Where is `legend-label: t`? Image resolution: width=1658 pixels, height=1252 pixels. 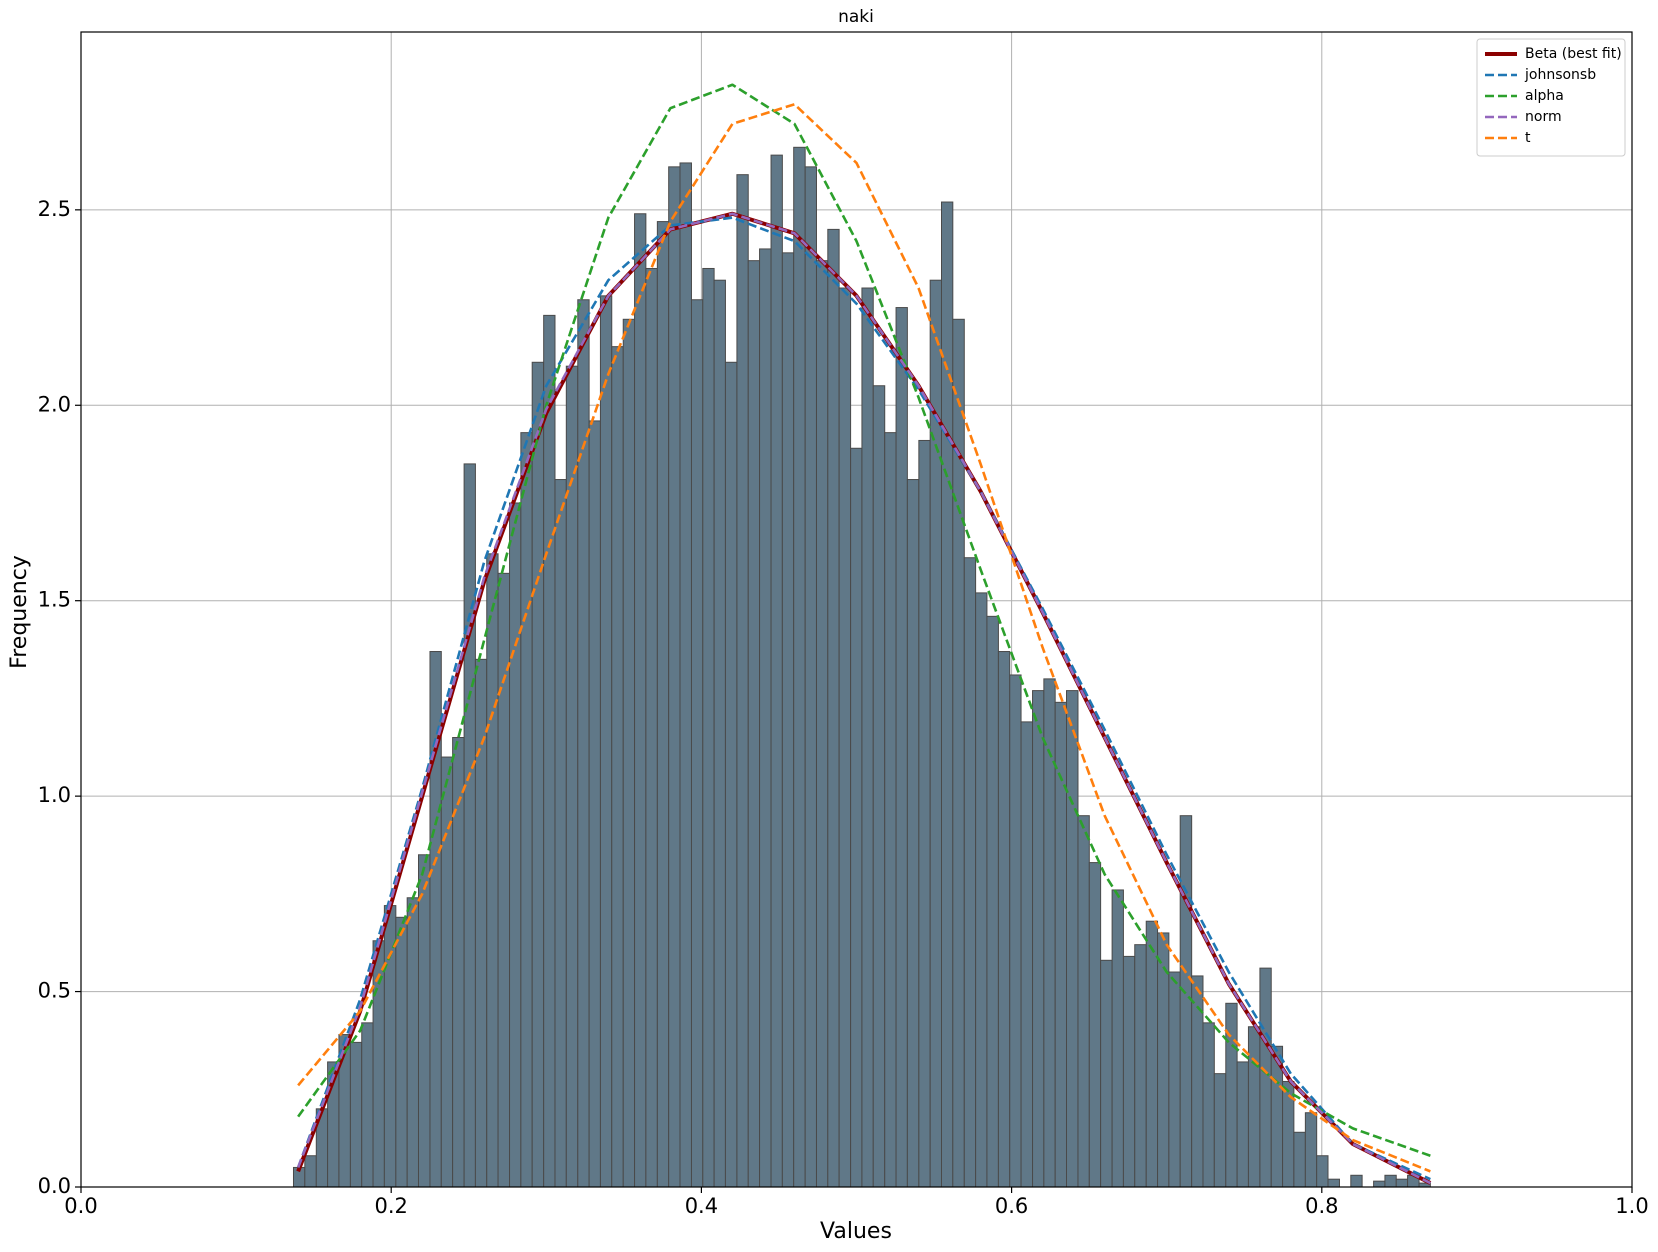 legend-label: t is located at coordinates (1528, 138).